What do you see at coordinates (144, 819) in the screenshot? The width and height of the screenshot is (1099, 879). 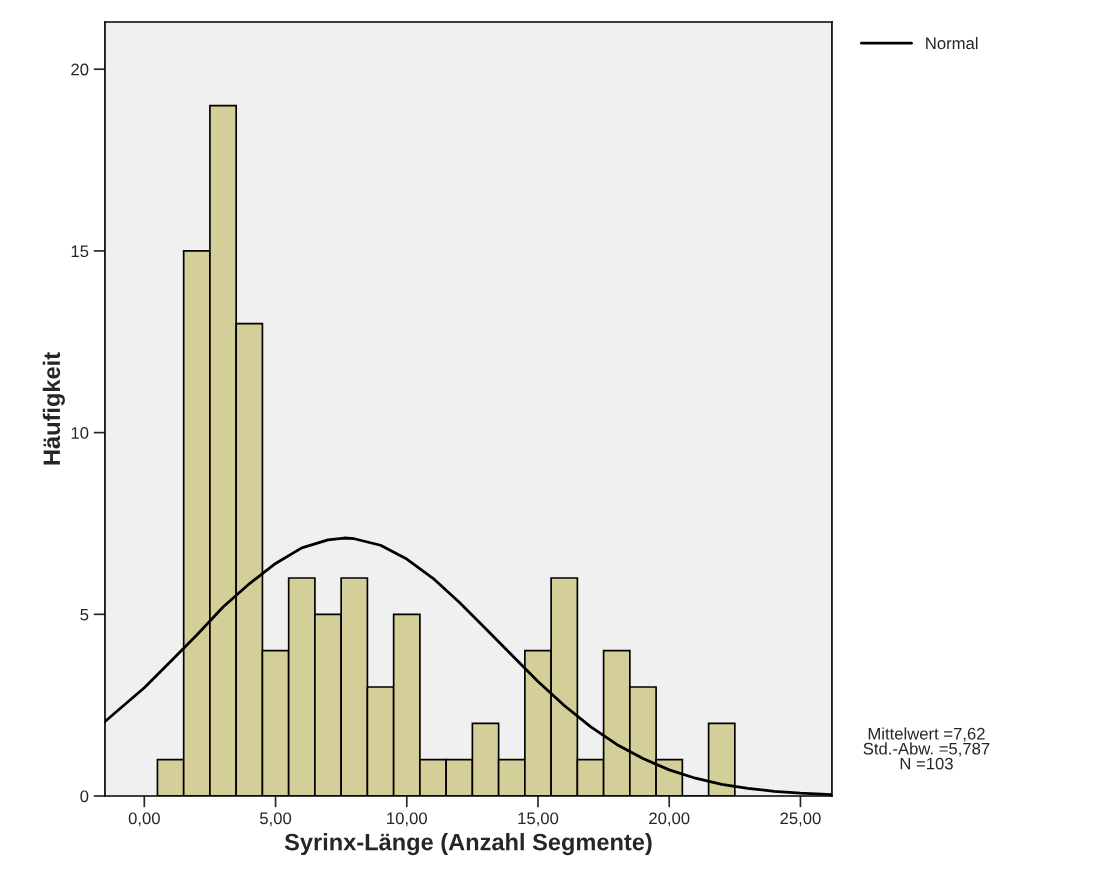 I see `x-tick-label: 0,00` at bounding box center [144, 819].